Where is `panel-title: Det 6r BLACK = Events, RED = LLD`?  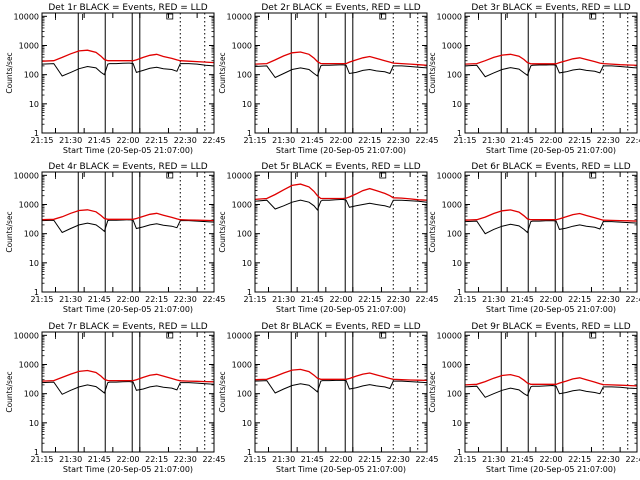
panel-title: Det 6r BLACK = Events, RED = LLD is located at coordinates (550, 167).